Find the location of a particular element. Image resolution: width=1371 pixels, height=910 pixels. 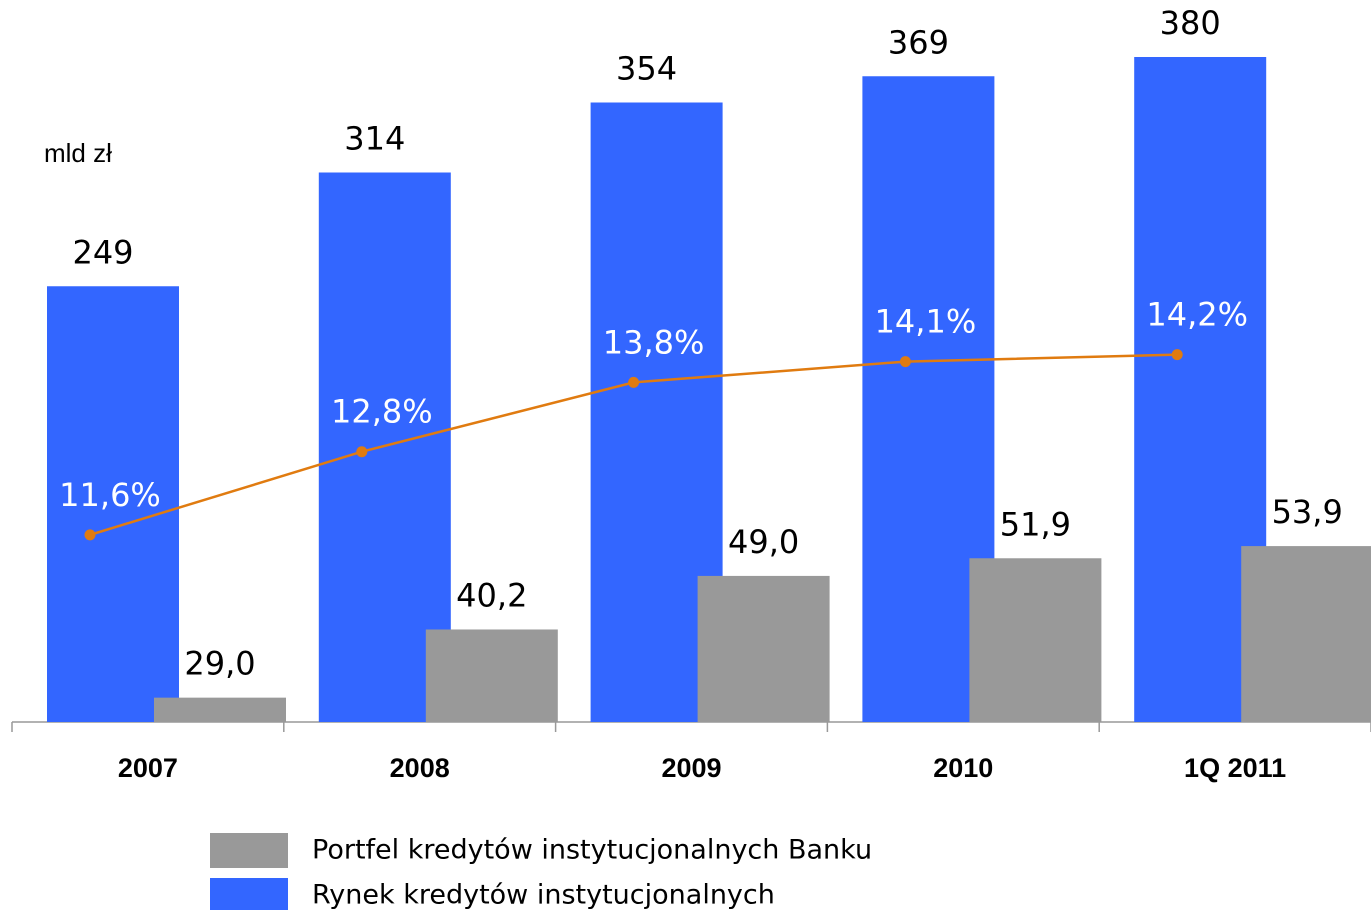

x-tick-label: 2007 is located at coordinates (148, 768).